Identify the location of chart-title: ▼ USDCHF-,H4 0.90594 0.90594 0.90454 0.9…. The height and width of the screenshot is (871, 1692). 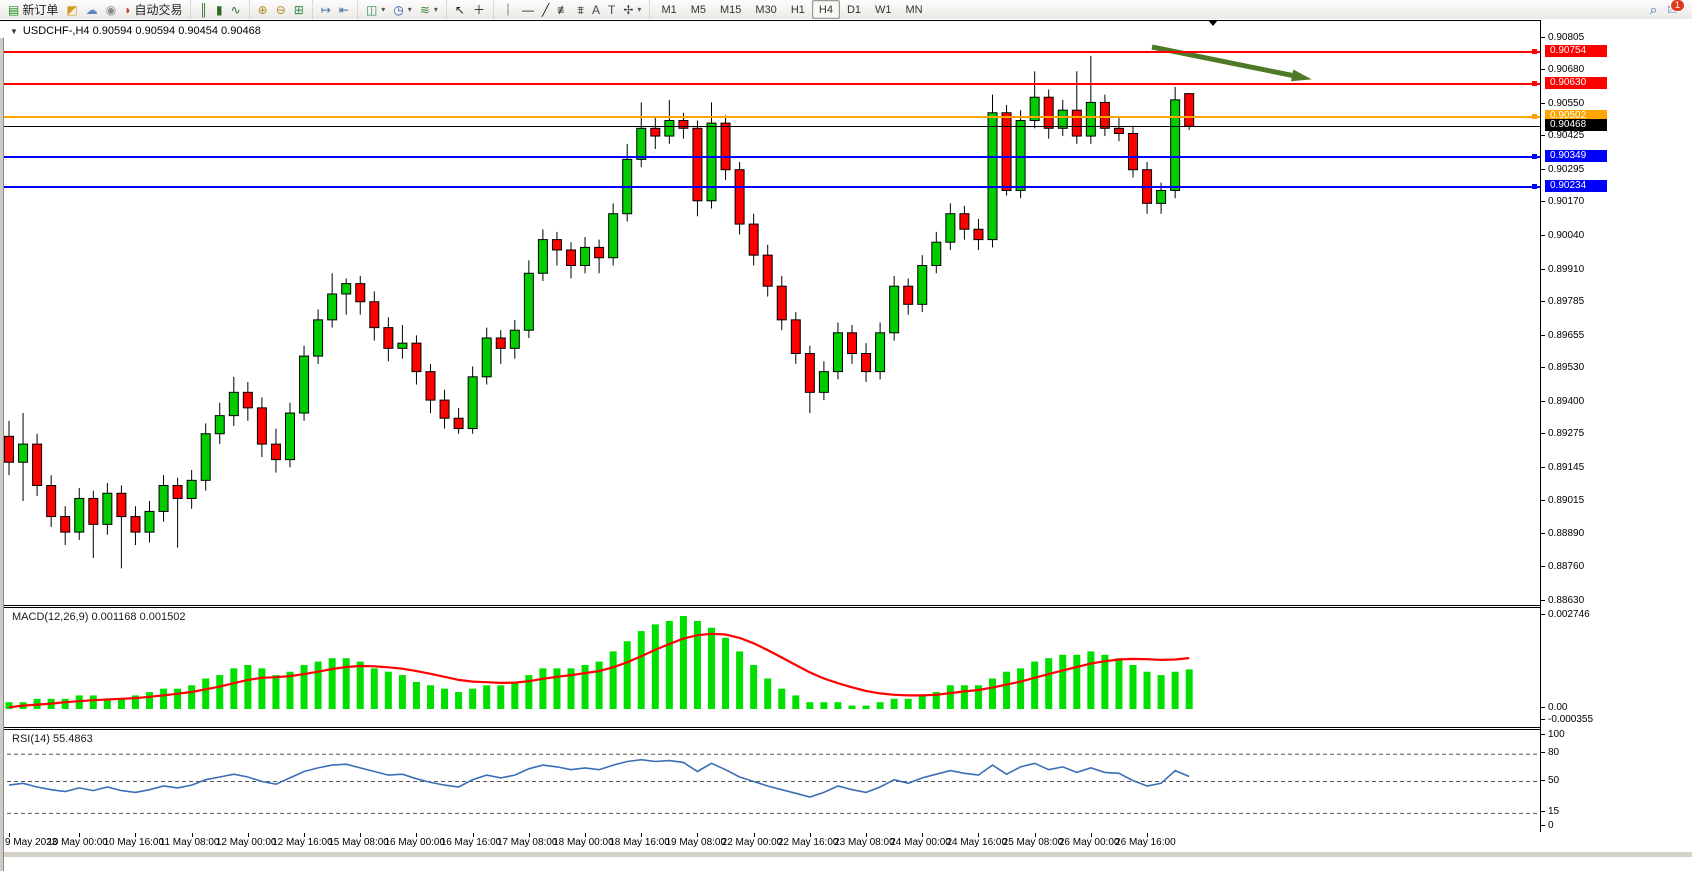
(135, 31).